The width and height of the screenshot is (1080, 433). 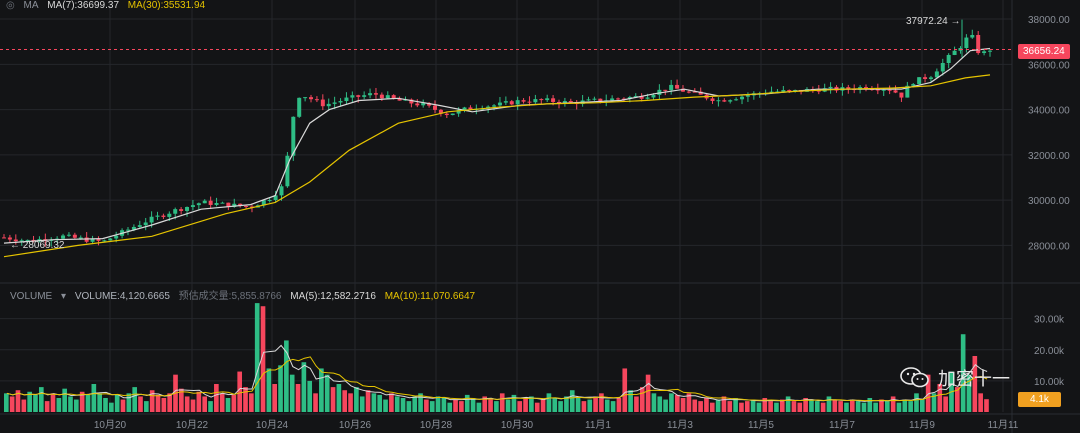 I want to click on estimate-volume: 预估成交量:5,855.8766, so click(x=230, y=296).